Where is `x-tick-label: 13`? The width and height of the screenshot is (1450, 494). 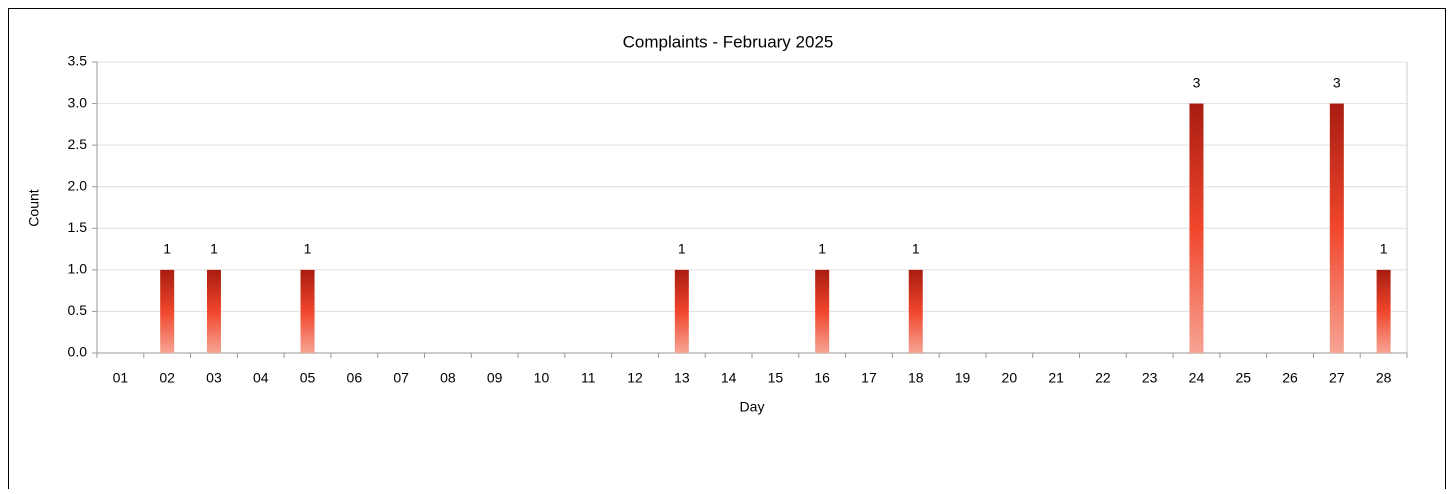
x-tick-label: 13 is located at coordinates (682, 378).